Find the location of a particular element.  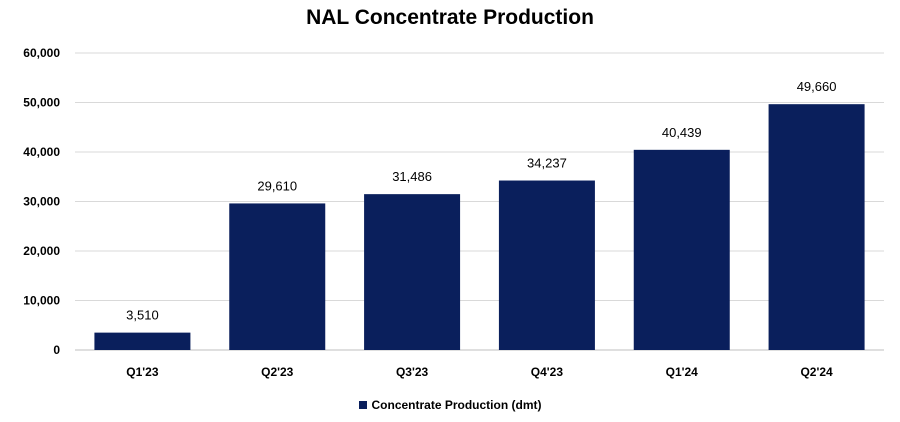

data-label: 31,486 is located at coordinates (412, 176).